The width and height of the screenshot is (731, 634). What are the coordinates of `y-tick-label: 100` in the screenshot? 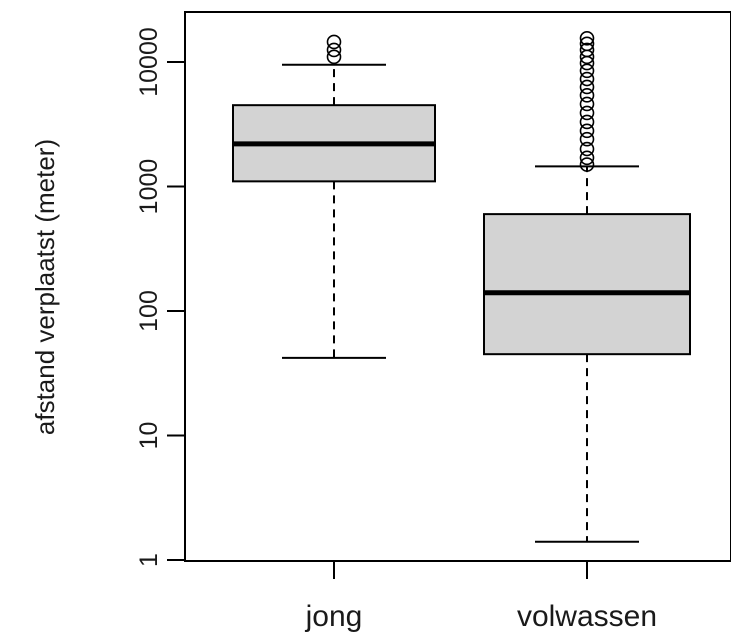 It's located at (149, 311).